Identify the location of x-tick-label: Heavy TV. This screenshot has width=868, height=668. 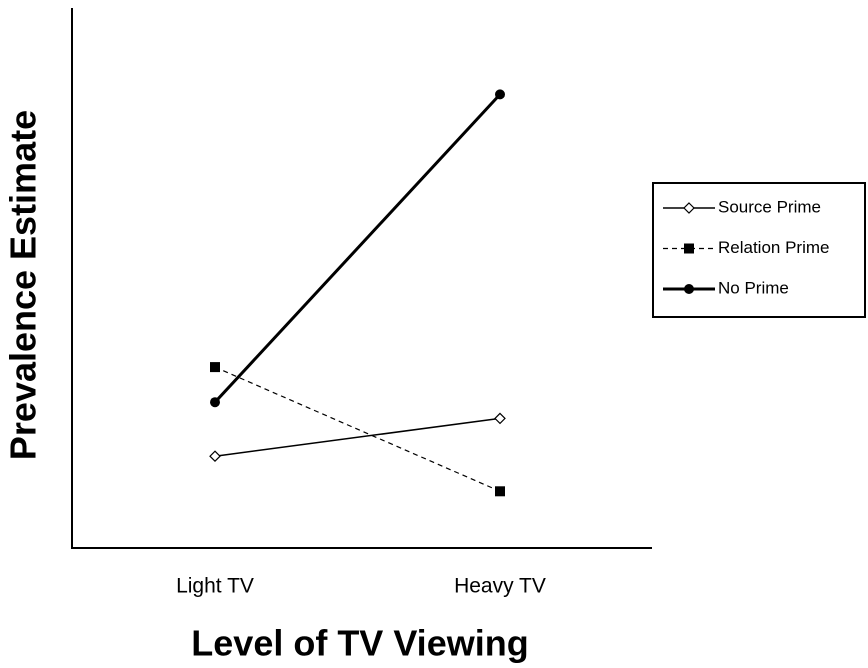
(500, 586).